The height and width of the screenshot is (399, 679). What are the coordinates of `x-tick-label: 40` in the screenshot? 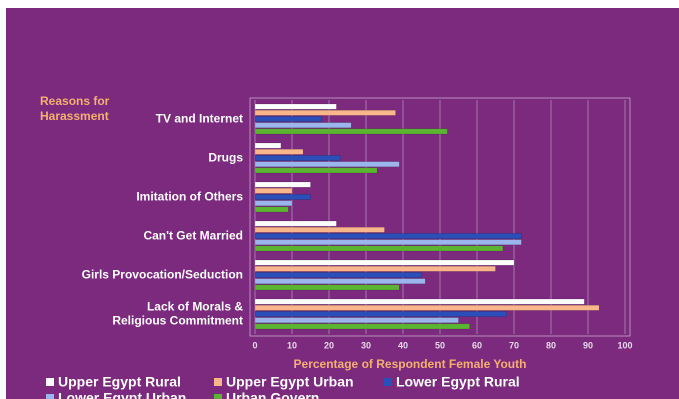 It's located at (403, 345).